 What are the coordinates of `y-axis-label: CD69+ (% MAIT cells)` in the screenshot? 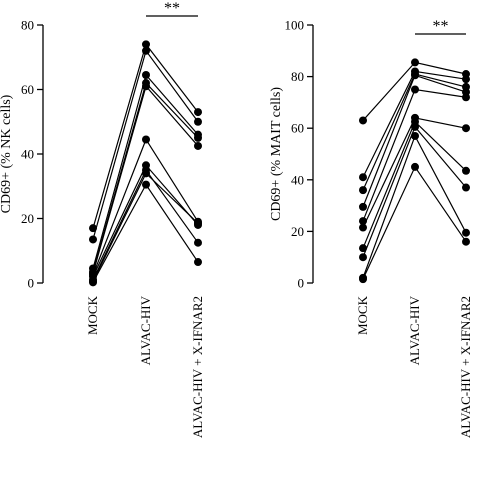 It's located at (276, 154).